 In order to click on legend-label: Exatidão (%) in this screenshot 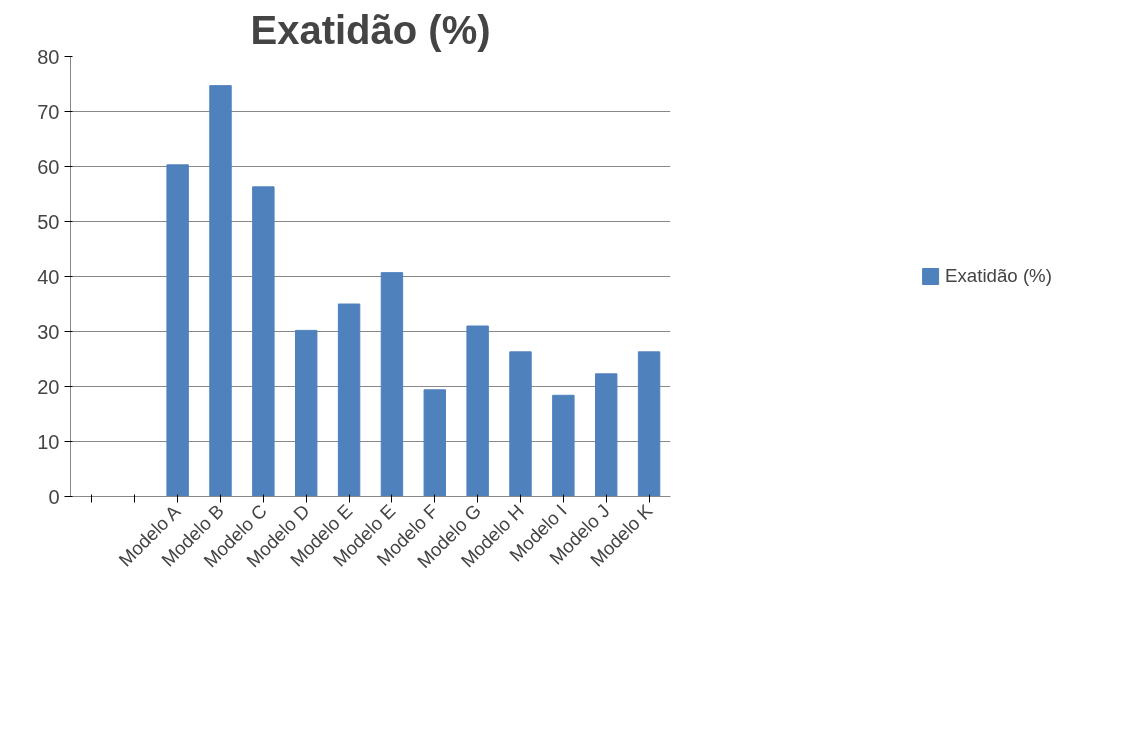, I will do `click(998, 276)`.